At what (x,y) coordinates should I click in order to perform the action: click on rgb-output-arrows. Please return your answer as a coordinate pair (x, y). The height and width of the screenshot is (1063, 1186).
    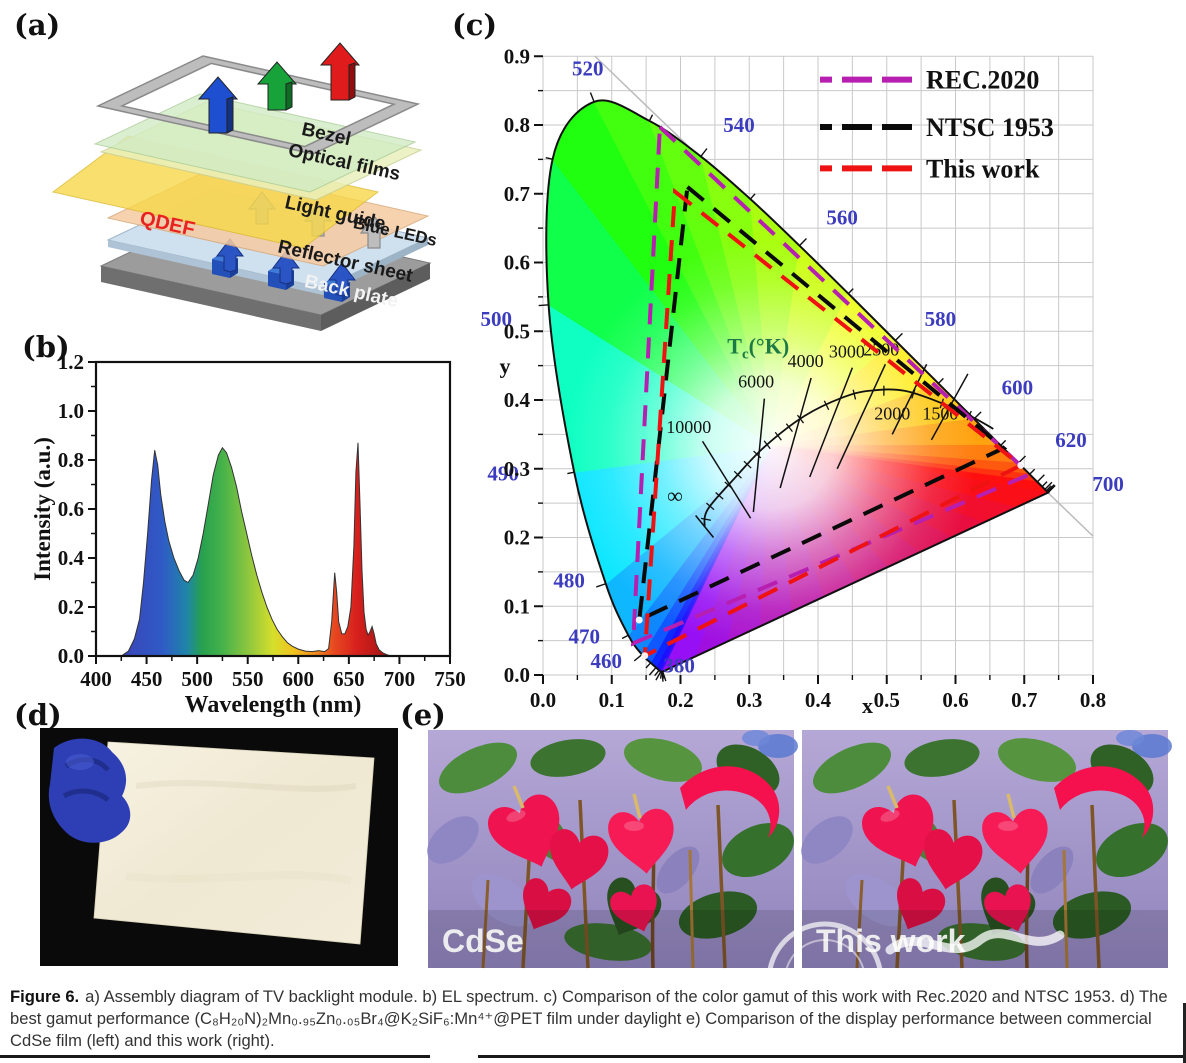
    Looking at the image, I should click on (279, 88).